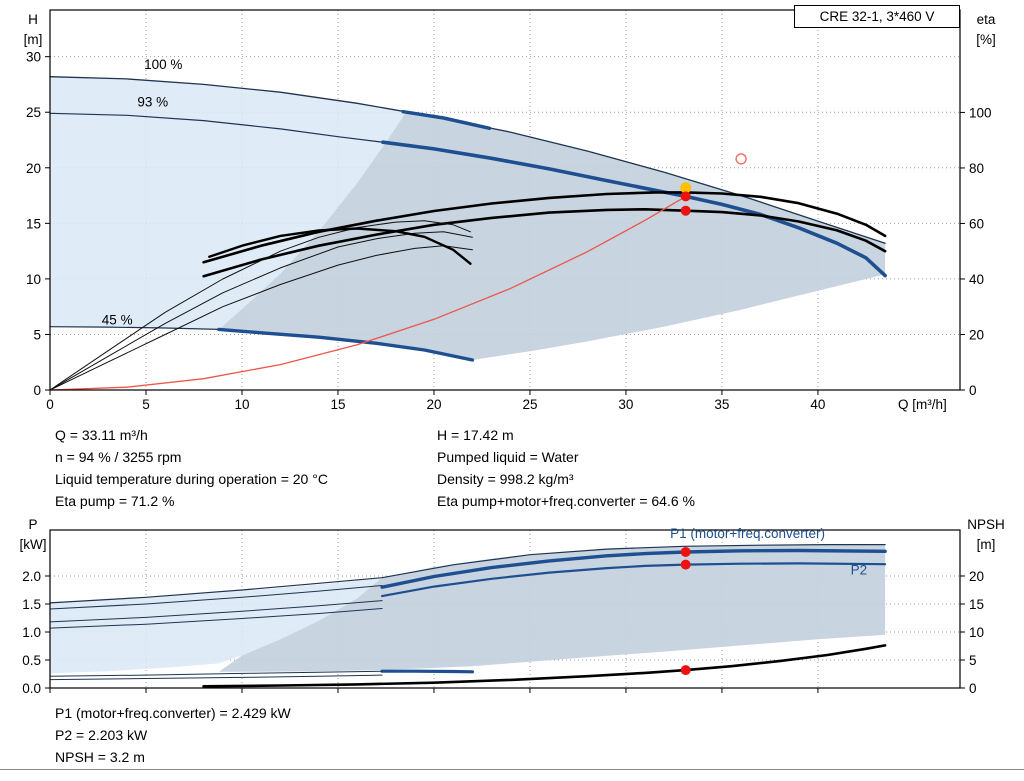  What do you see at coordinates (33, 112) in the screenshot?
I see `y-left-tick-label: 25` at bounding box center [33, 112].